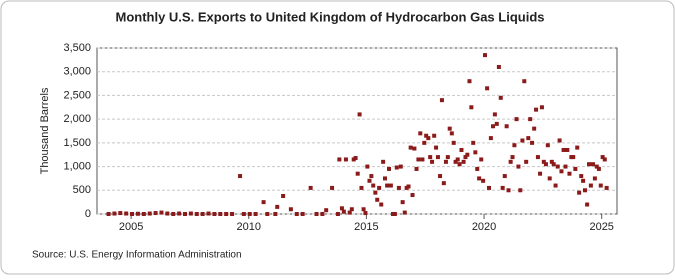 Image resolution: width=675 pixels, height=280 pixels. I want to click on y-axis-label: Thousand Barrels, so click(45, 130).